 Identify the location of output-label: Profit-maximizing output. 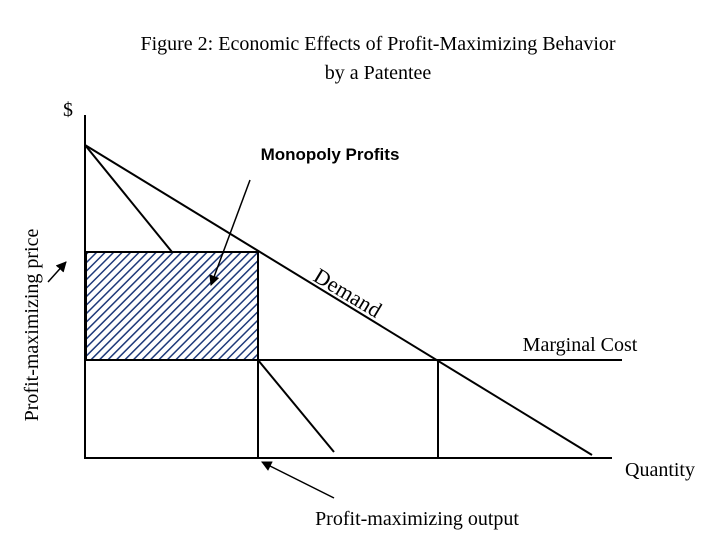
(417, 519).